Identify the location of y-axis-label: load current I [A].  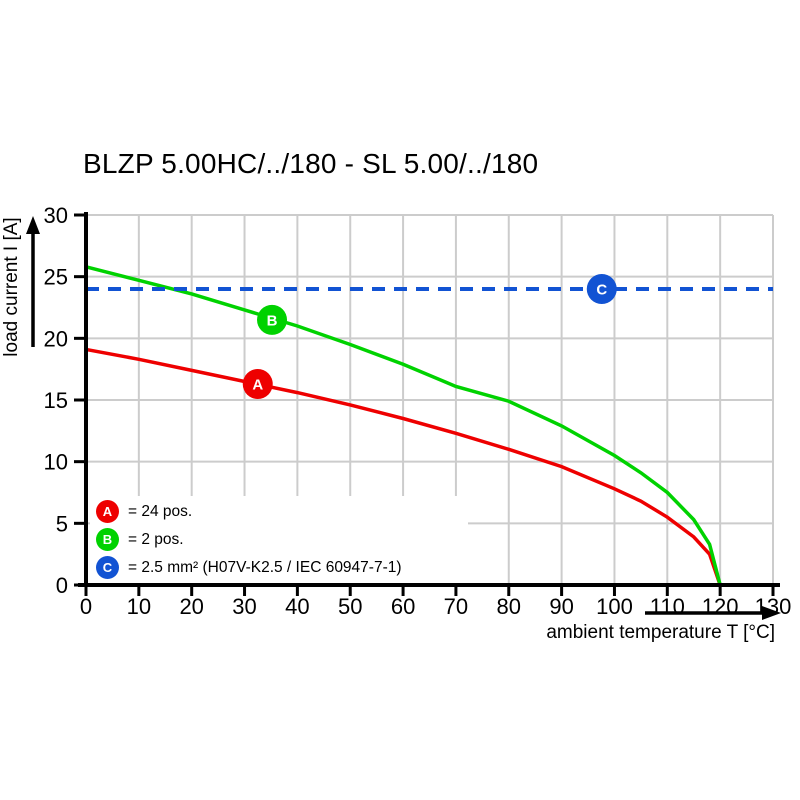
(11, 287).